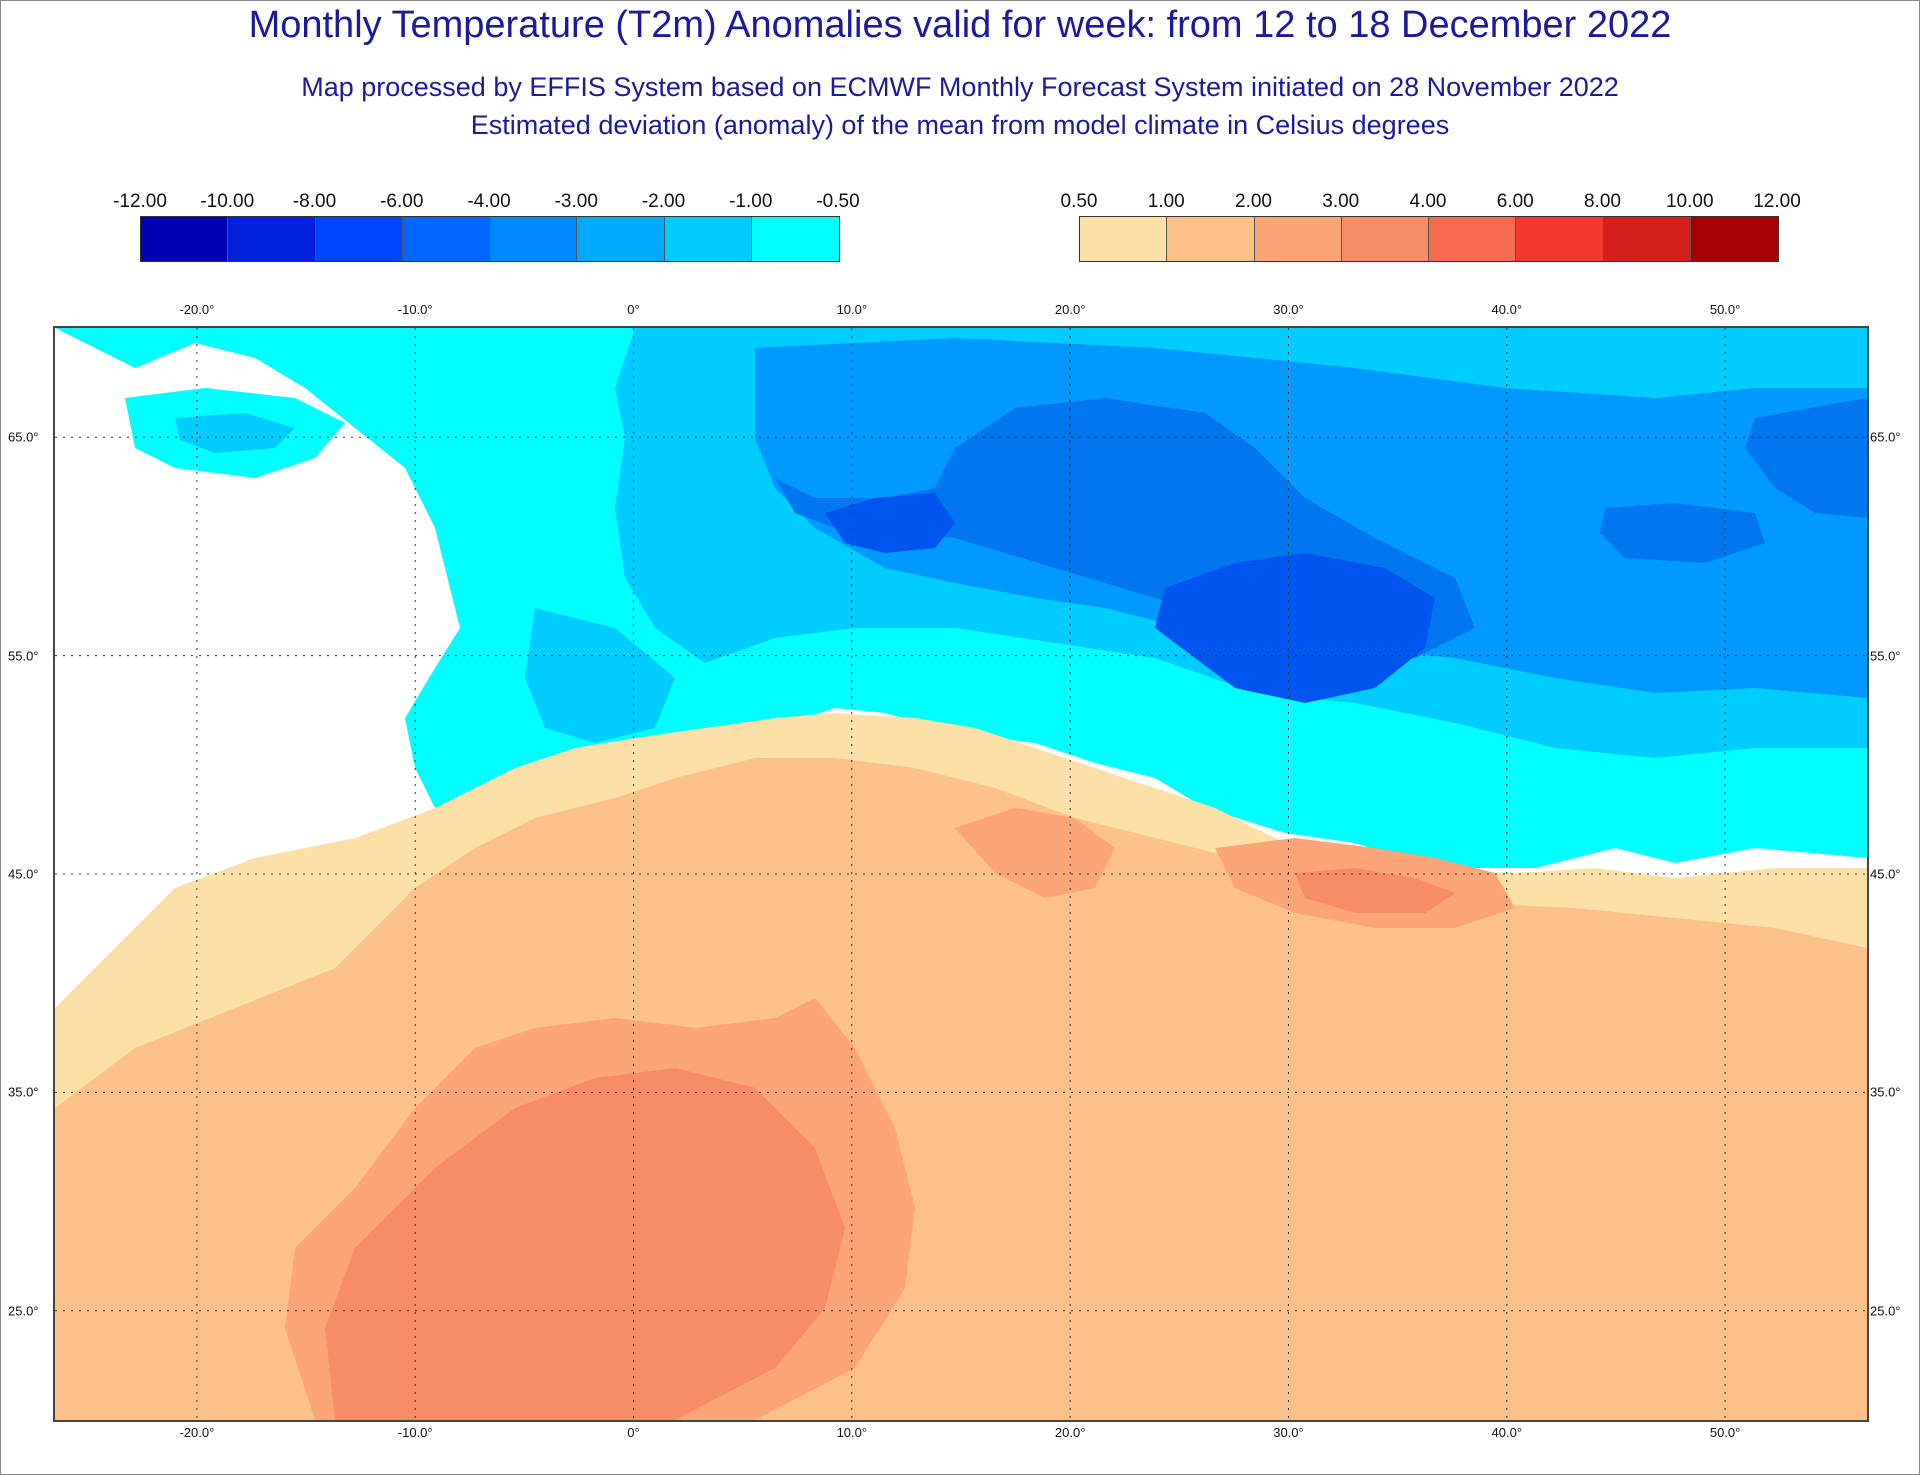 The image size is (1920, 1475). What do you see at coordinates (576, 201) in the screenshot?
I see `legend-negative-tick-label: -3.00` at bounding box center [576, 201].